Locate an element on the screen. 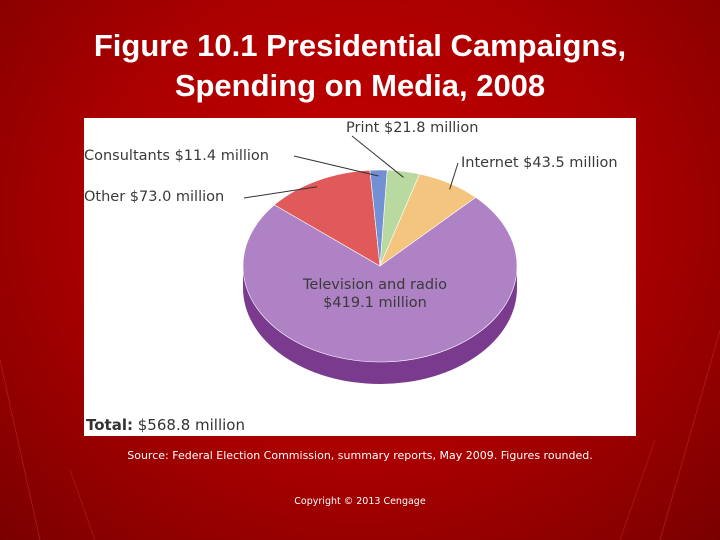 This screenshot has height=540, width=720. leader-line-other is located at coordinates (280, 192).